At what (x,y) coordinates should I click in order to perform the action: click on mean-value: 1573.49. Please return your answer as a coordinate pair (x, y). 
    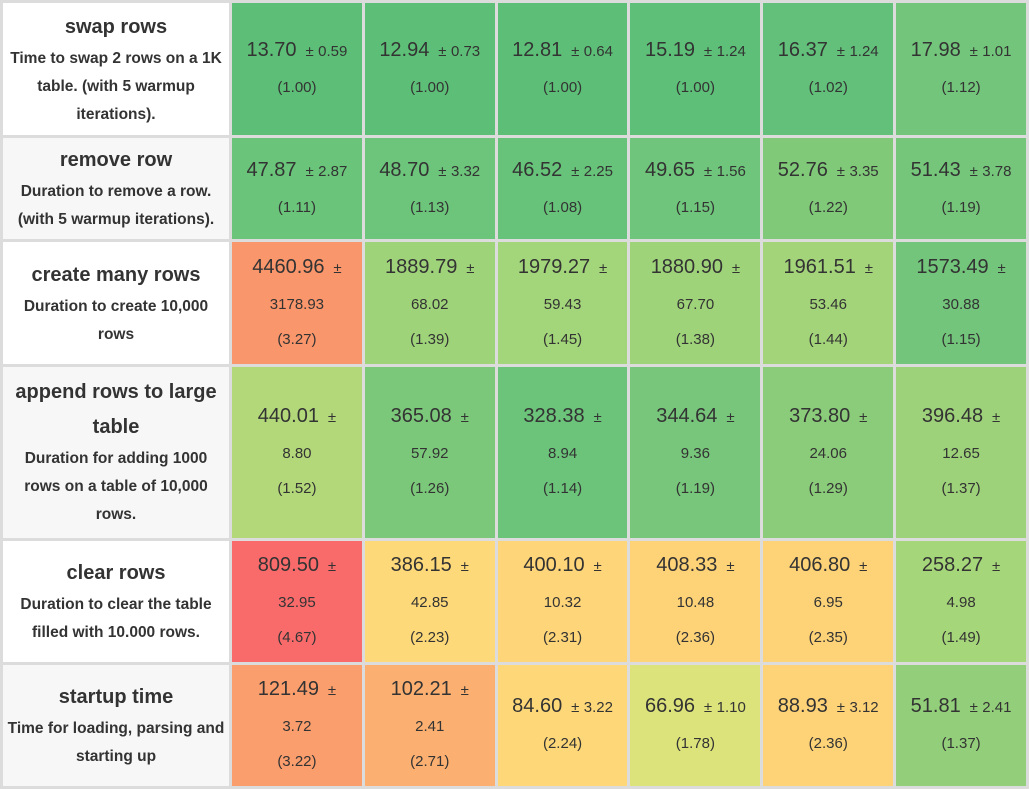
    Looking at the image, I should click on (952, 266).